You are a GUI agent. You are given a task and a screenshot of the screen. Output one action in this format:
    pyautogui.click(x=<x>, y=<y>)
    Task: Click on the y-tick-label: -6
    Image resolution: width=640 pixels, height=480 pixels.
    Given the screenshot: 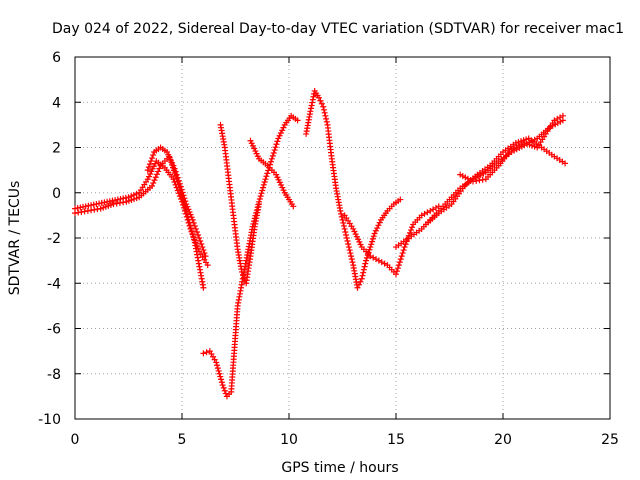 What is the action you would take?
    pyautogui.click(x=54, y=330)
    